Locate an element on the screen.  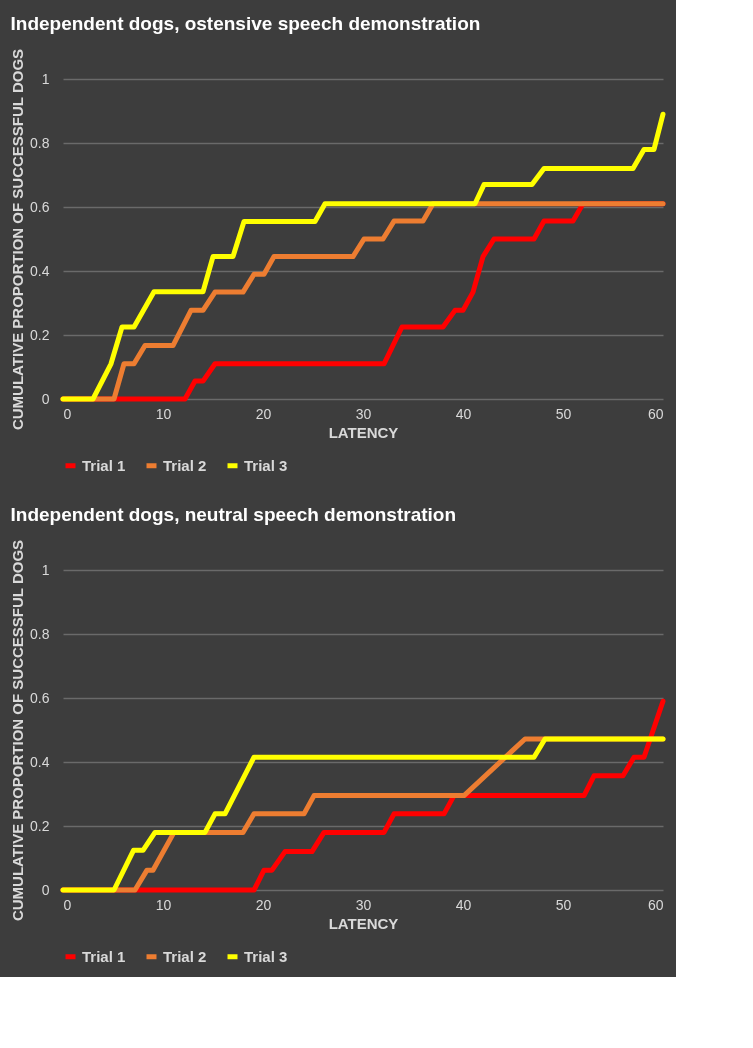
chart-title: Independent dogs, ostensive speech demonstration is located at coordinates (245, 24).